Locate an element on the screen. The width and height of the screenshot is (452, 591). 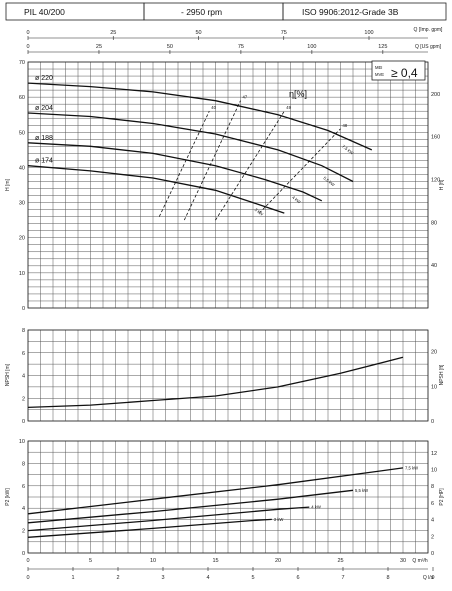
m3h-axis-title: Q m³/h is located at coordinates (419, 561).